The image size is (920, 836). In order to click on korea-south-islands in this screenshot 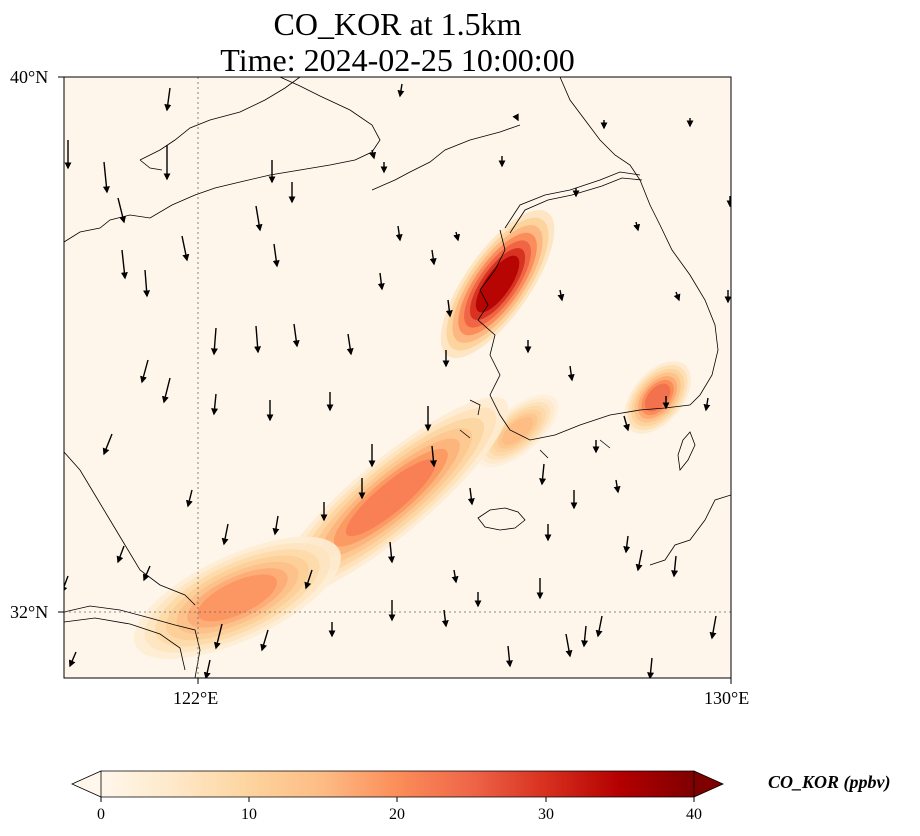, I will do `click(535, 429)`.